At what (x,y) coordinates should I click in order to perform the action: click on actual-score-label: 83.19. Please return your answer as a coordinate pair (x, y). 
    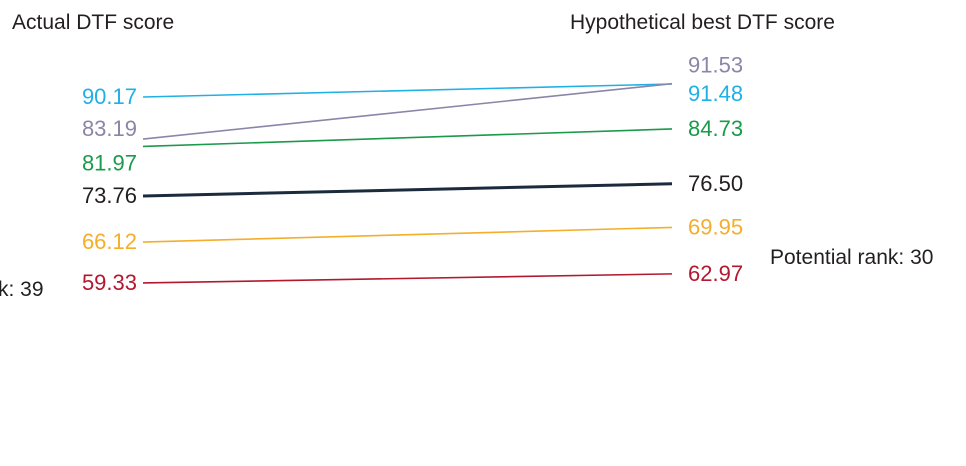
    Looking at the image, I should click on (109, 128).